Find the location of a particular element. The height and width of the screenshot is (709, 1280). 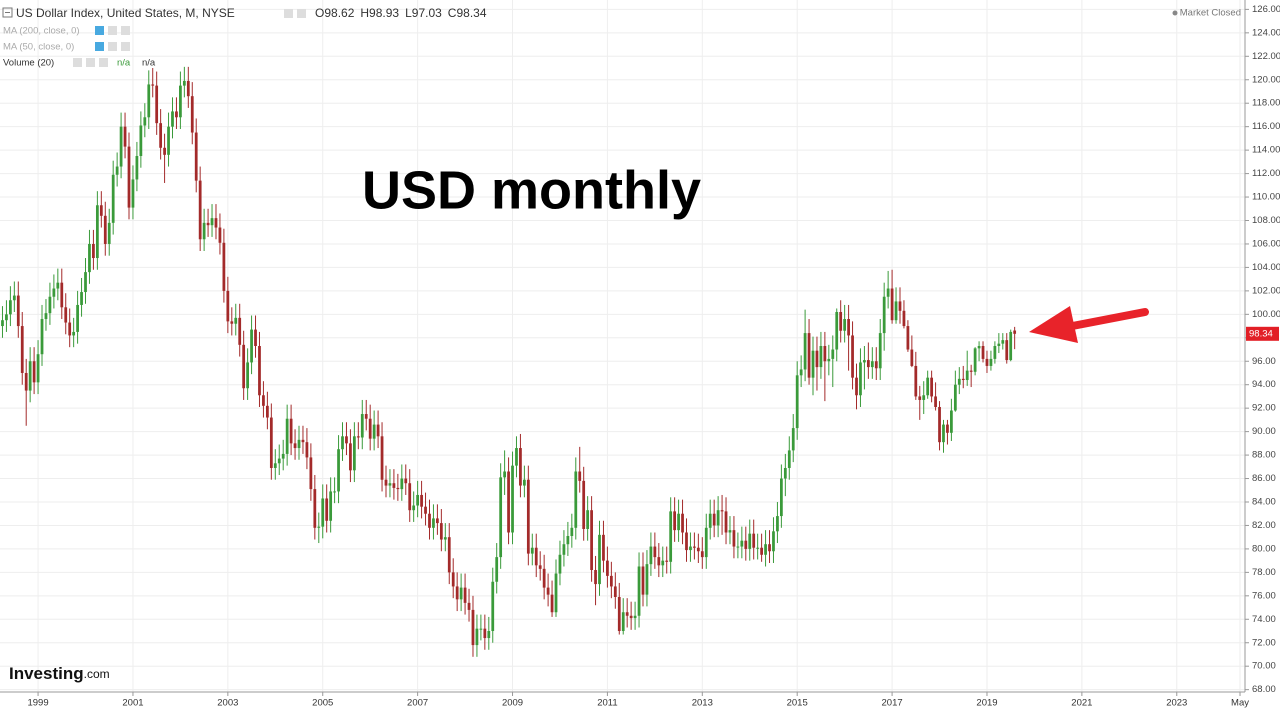

y-tick-label: 102.00 is located at coordinates (1266, 290).